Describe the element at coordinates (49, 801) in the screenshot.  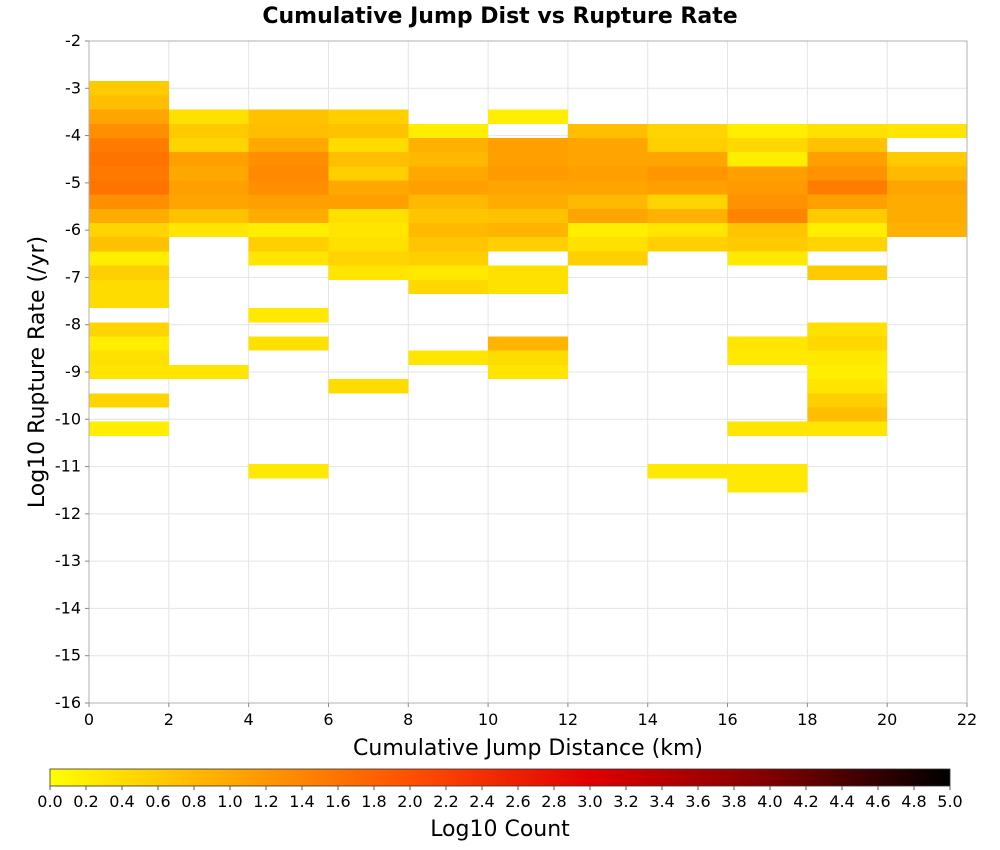
I see `colorbar-tick-label: 0.0` at that location.